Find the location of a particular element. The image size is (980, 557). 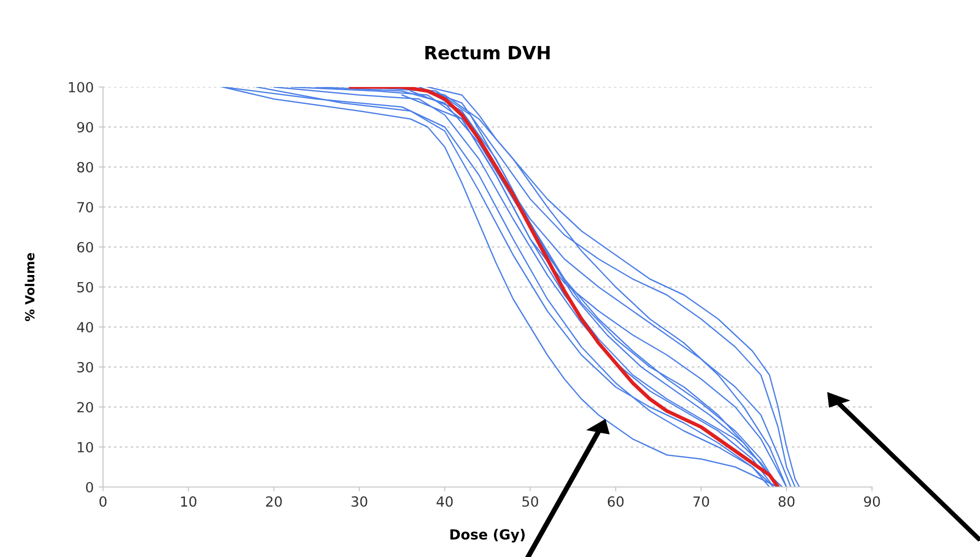

x-tick-label: 20 is located at coordinates (274, 501).